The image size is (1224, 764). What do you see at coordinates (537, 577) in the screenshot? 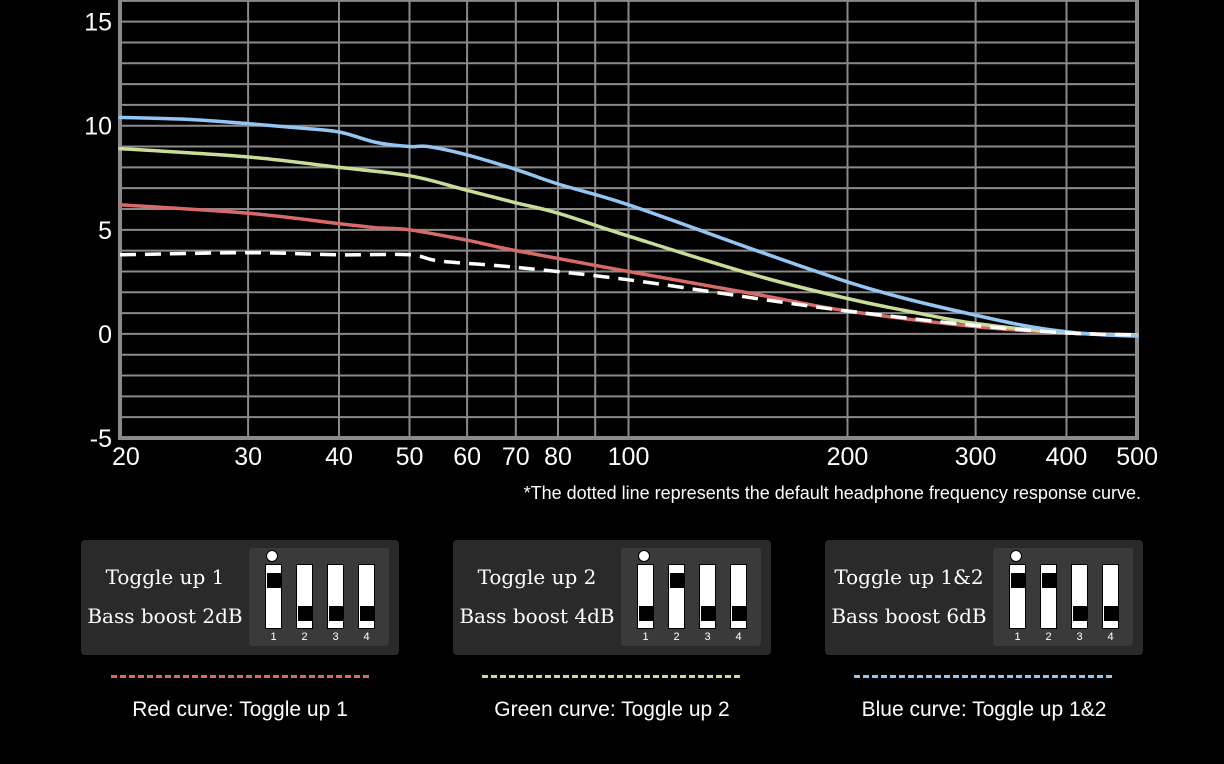
I see `card-title: Toggle up 2` at bounding box center [537, 577].